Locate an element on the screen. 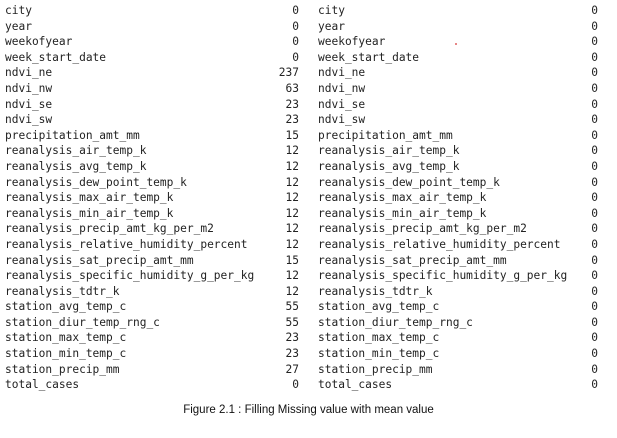 The height and width of the screenshot is (438, 617). table-row: reanalysis_specific_humidity_g_per_kg 0 is located at coordinates (458, 276).